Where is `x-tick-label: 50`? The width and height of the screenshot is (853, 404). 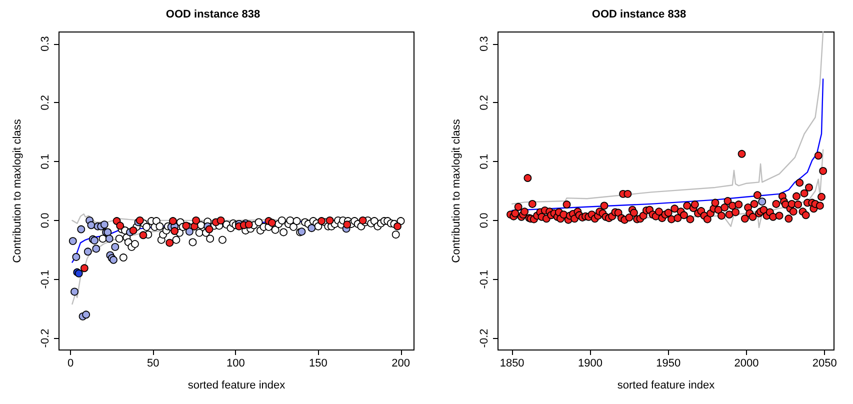 x-tick-label: 50 is located at coordinates (153, 364).